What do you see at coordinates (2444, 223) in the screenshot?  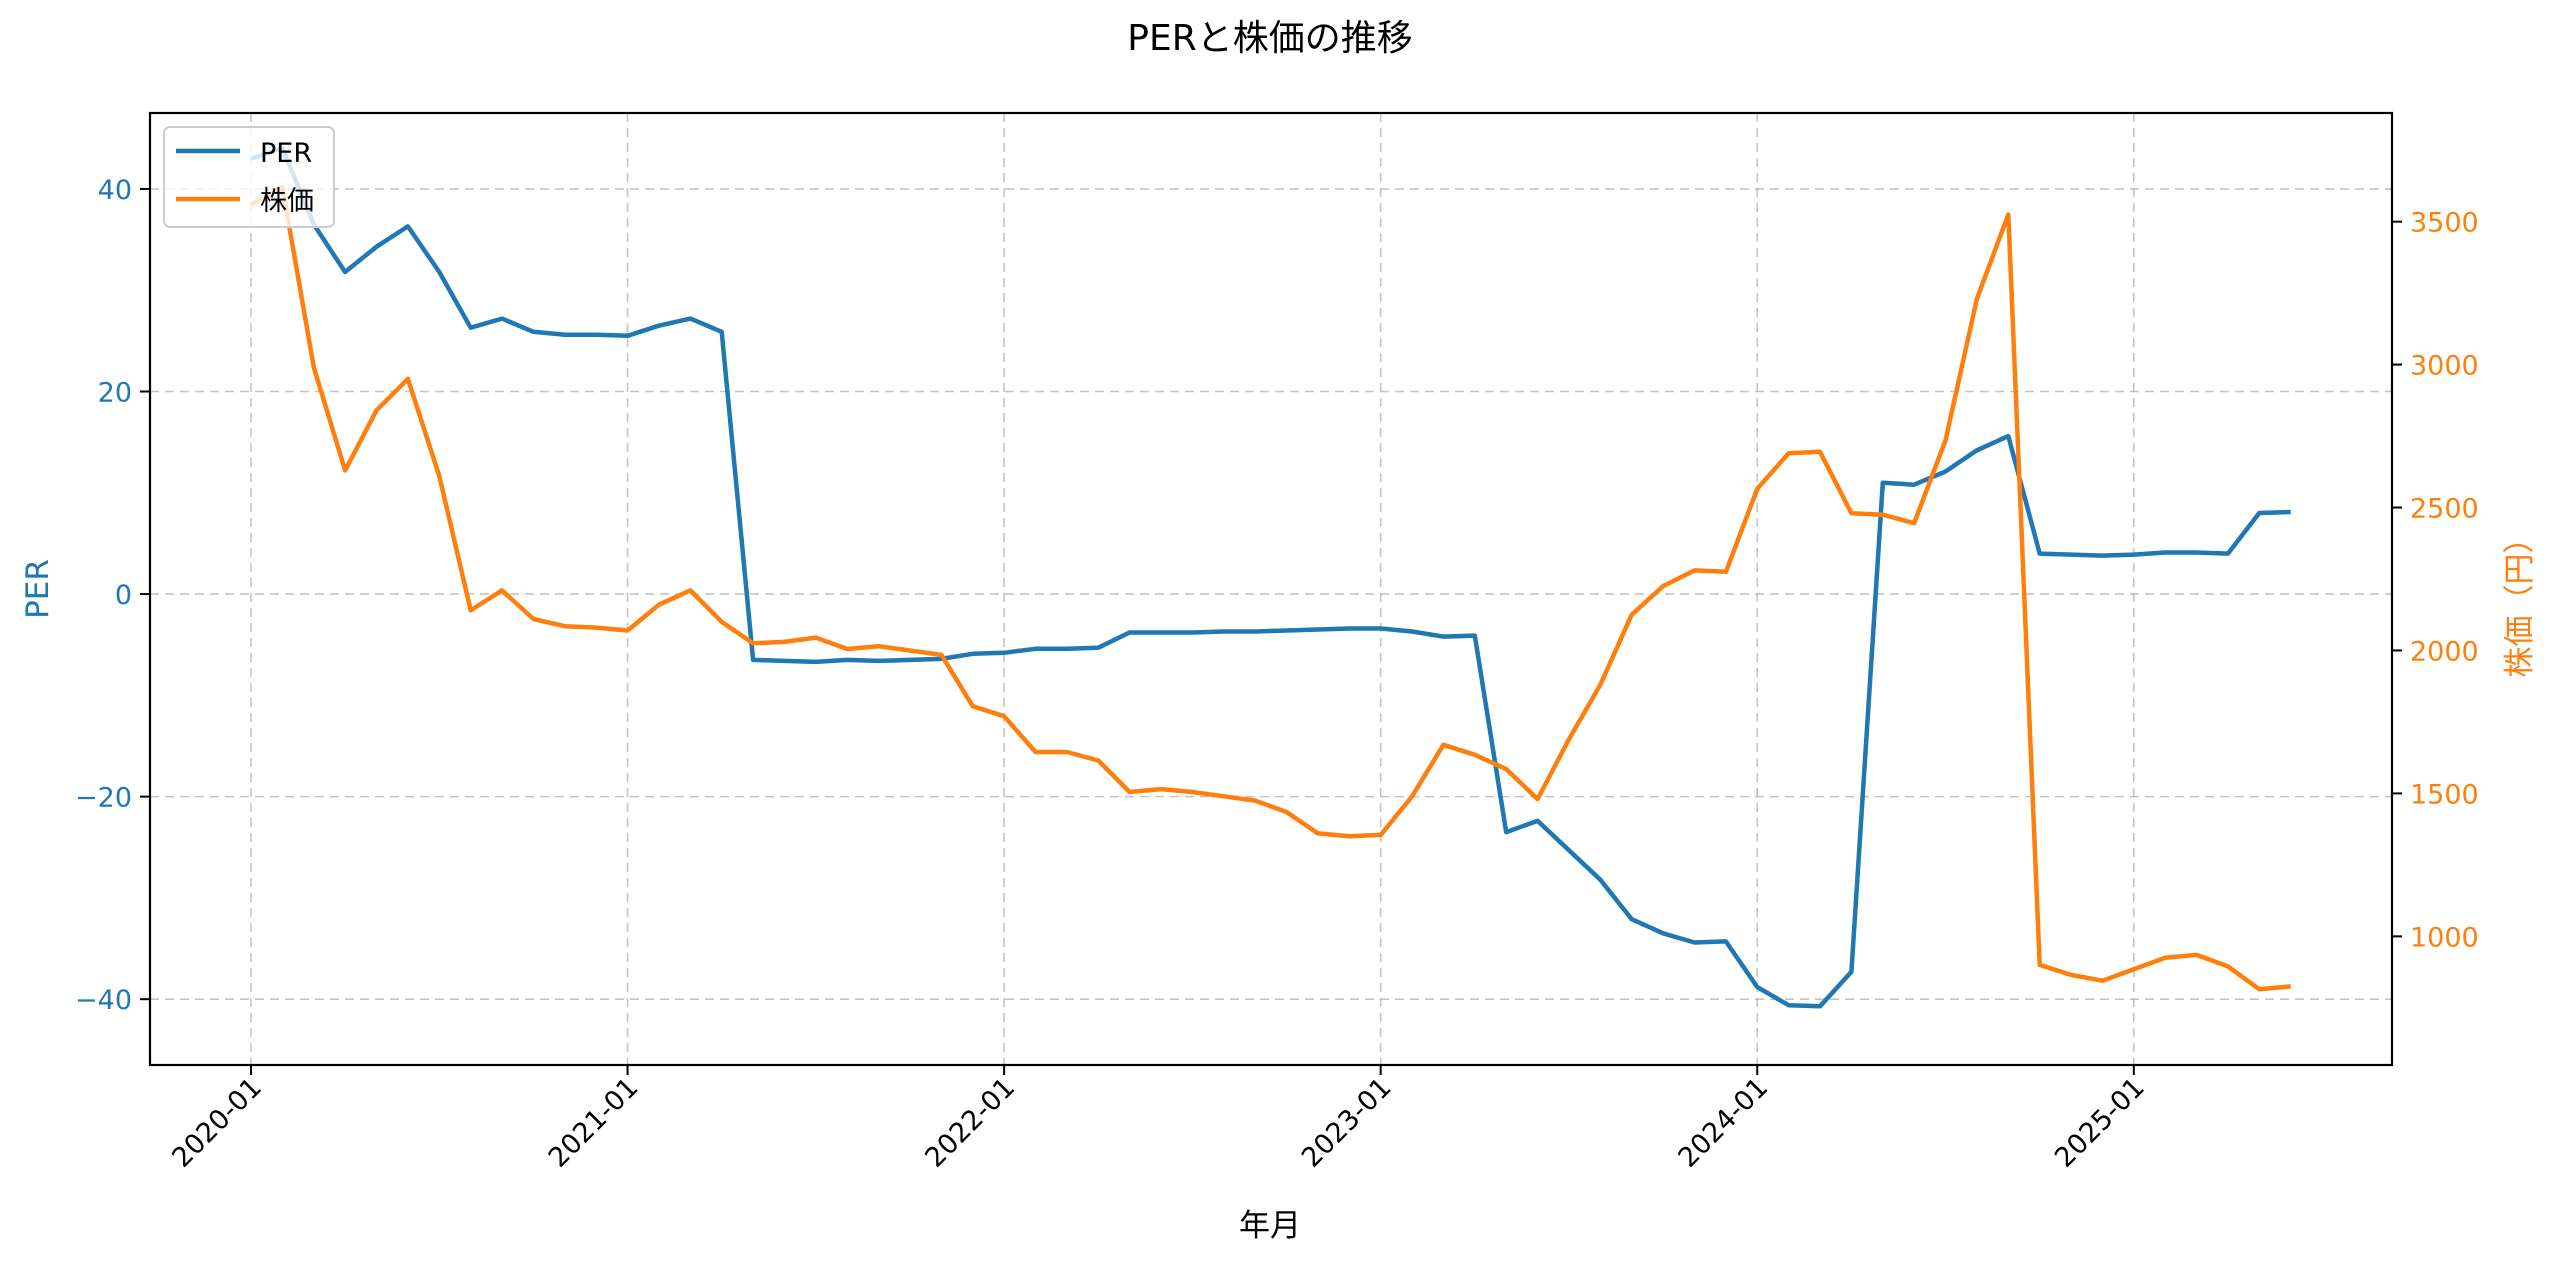 I see `right-tick-label: 3500` at bounding box center [2444, 223].